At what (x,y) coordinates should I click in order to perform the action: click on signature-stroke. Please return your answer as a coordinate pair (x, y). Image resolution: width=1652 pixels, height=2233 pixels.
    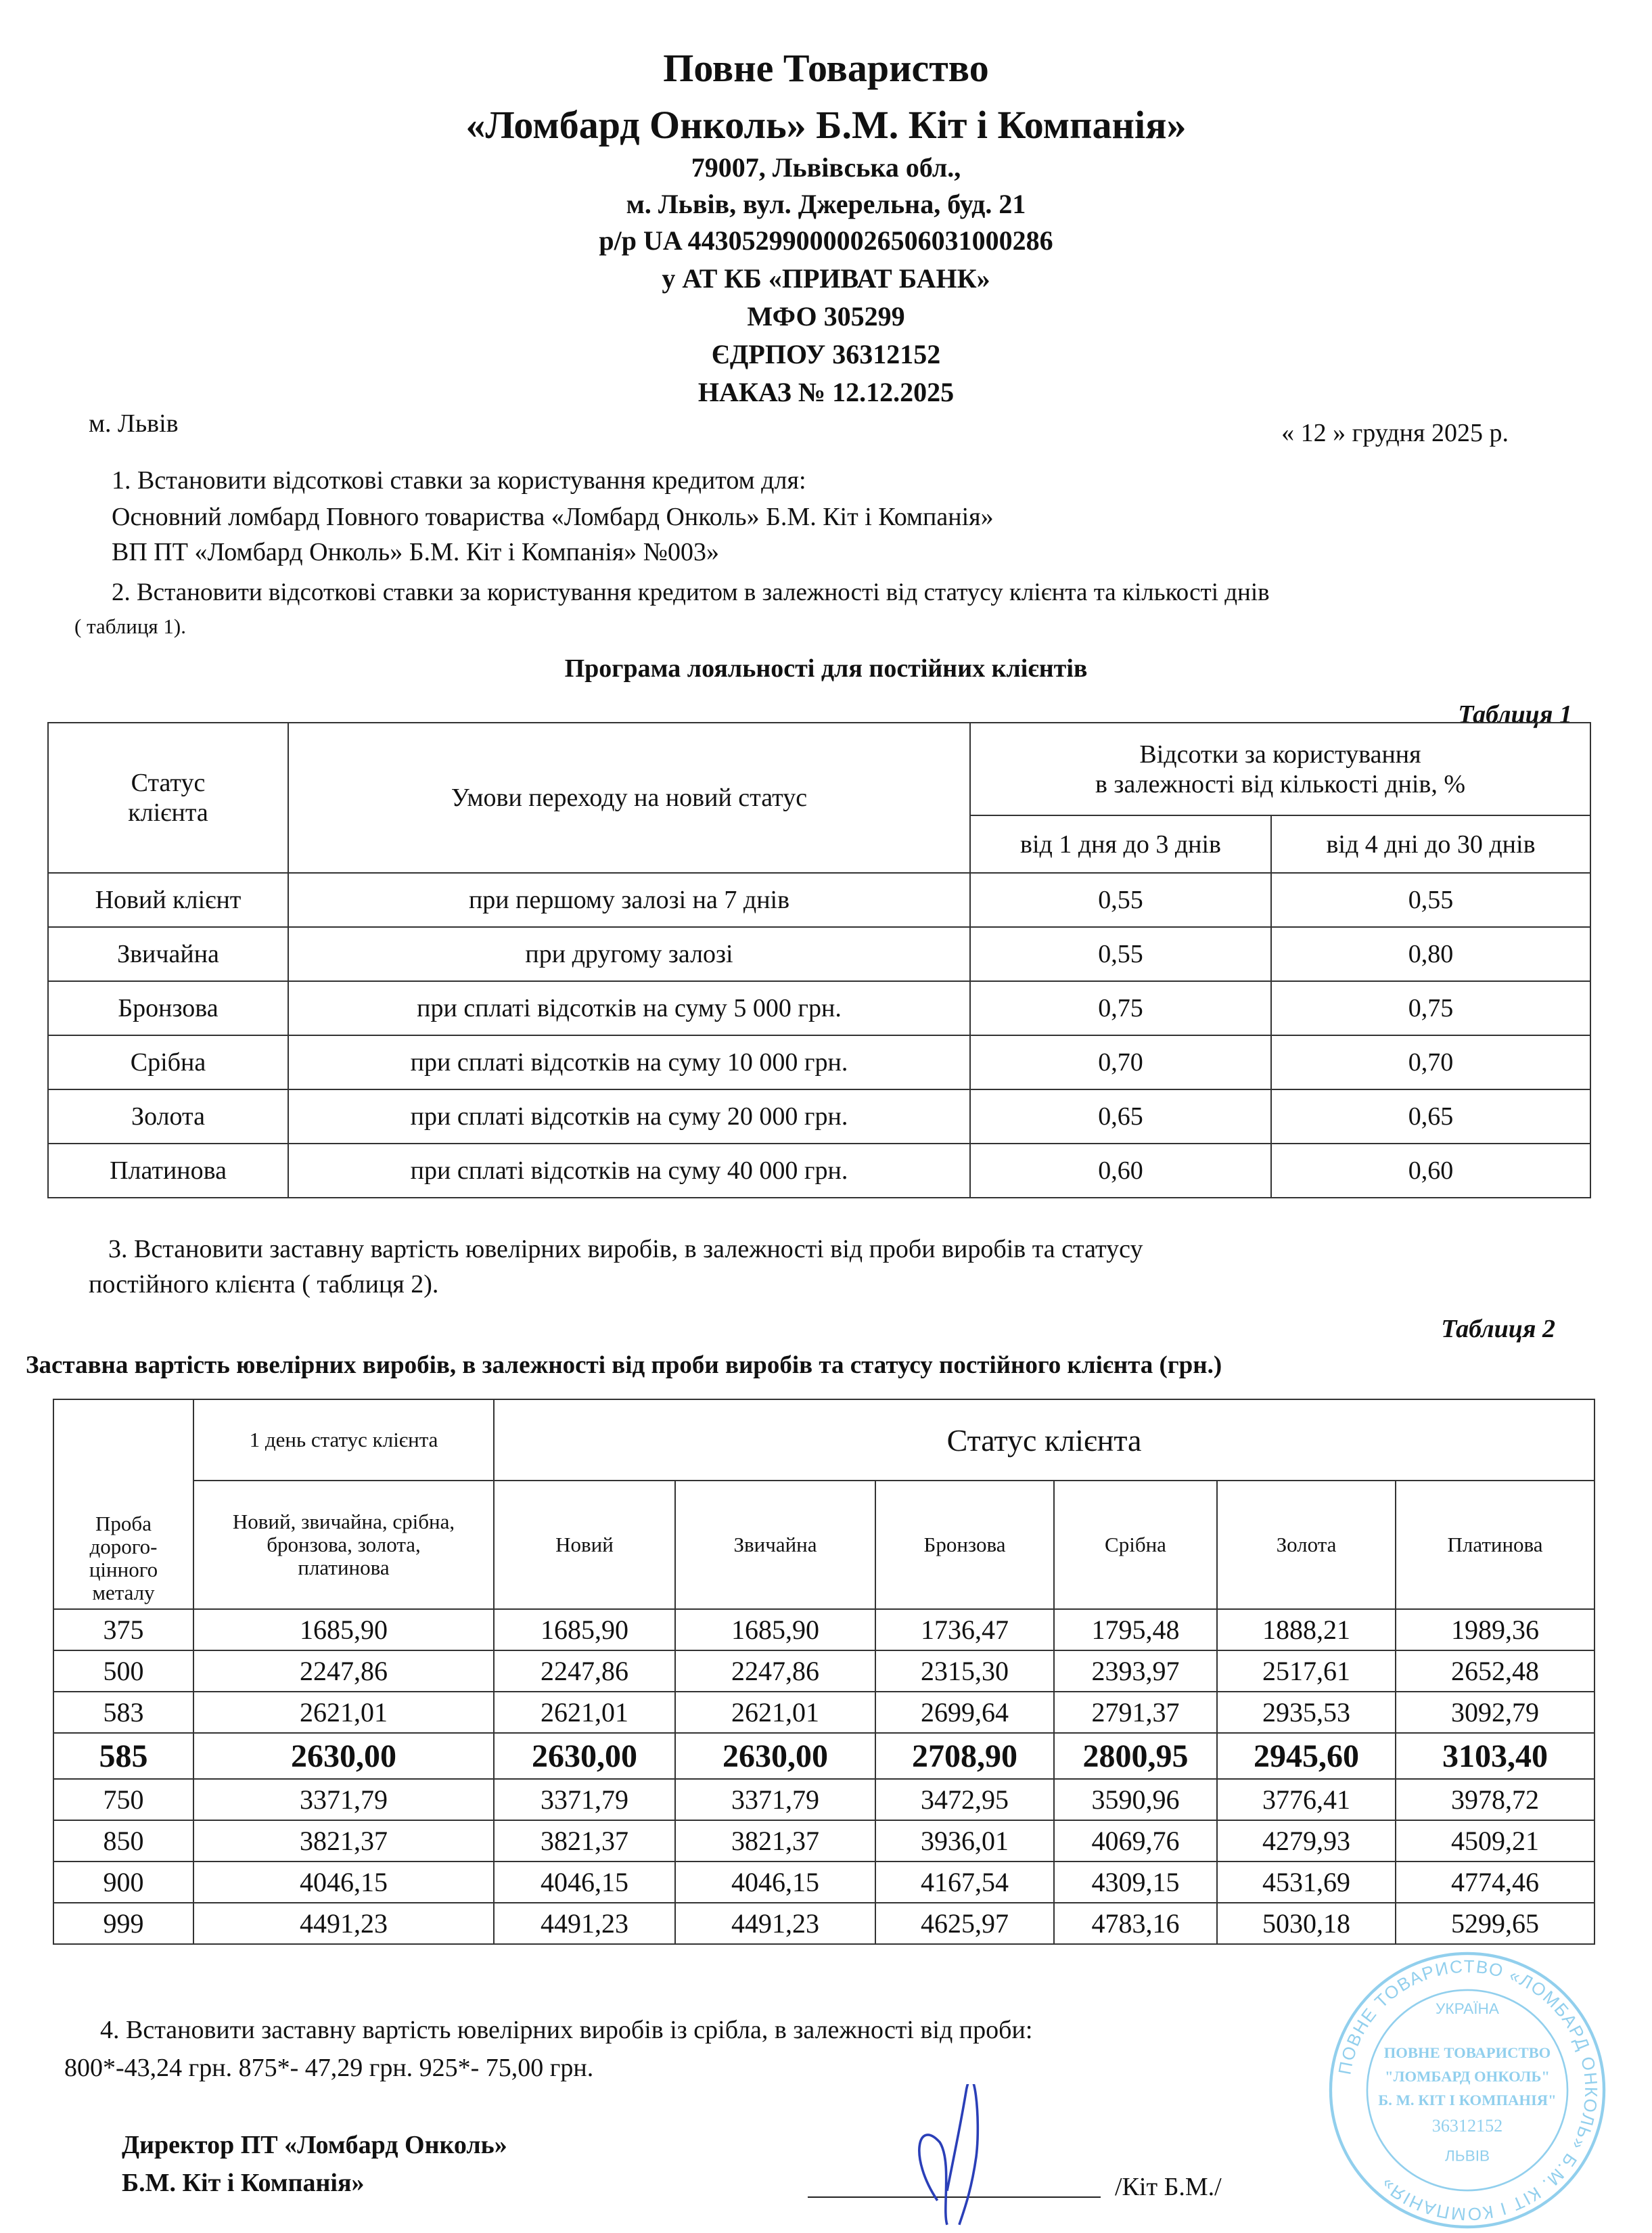
    Looking at the image, I should click on (949, 2155).